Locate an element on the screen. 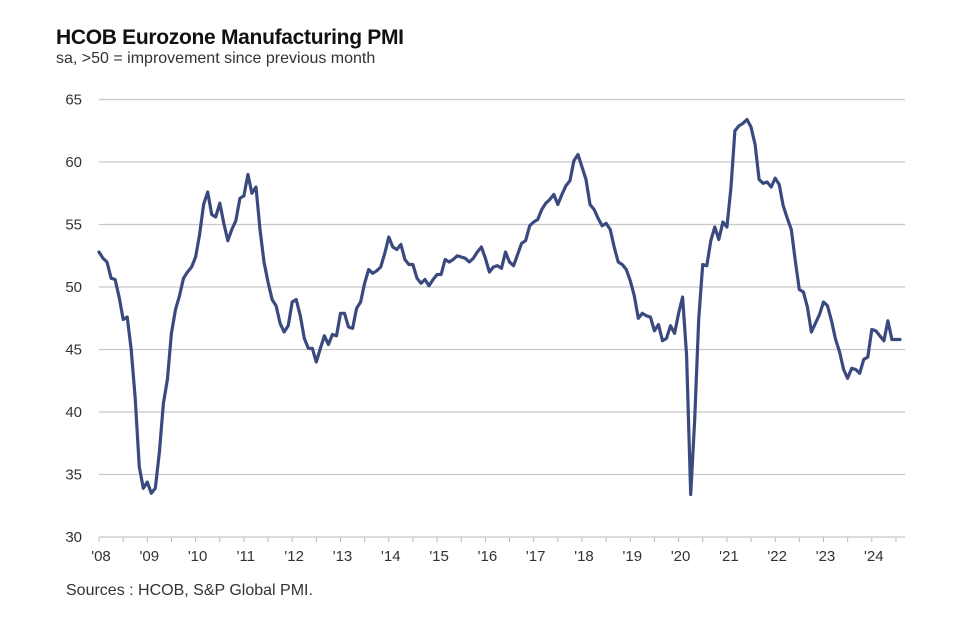 Image resolution: width=975 pixels, height=623 pixels. x-tick-label: '08 is located at coordinates (101, 556).